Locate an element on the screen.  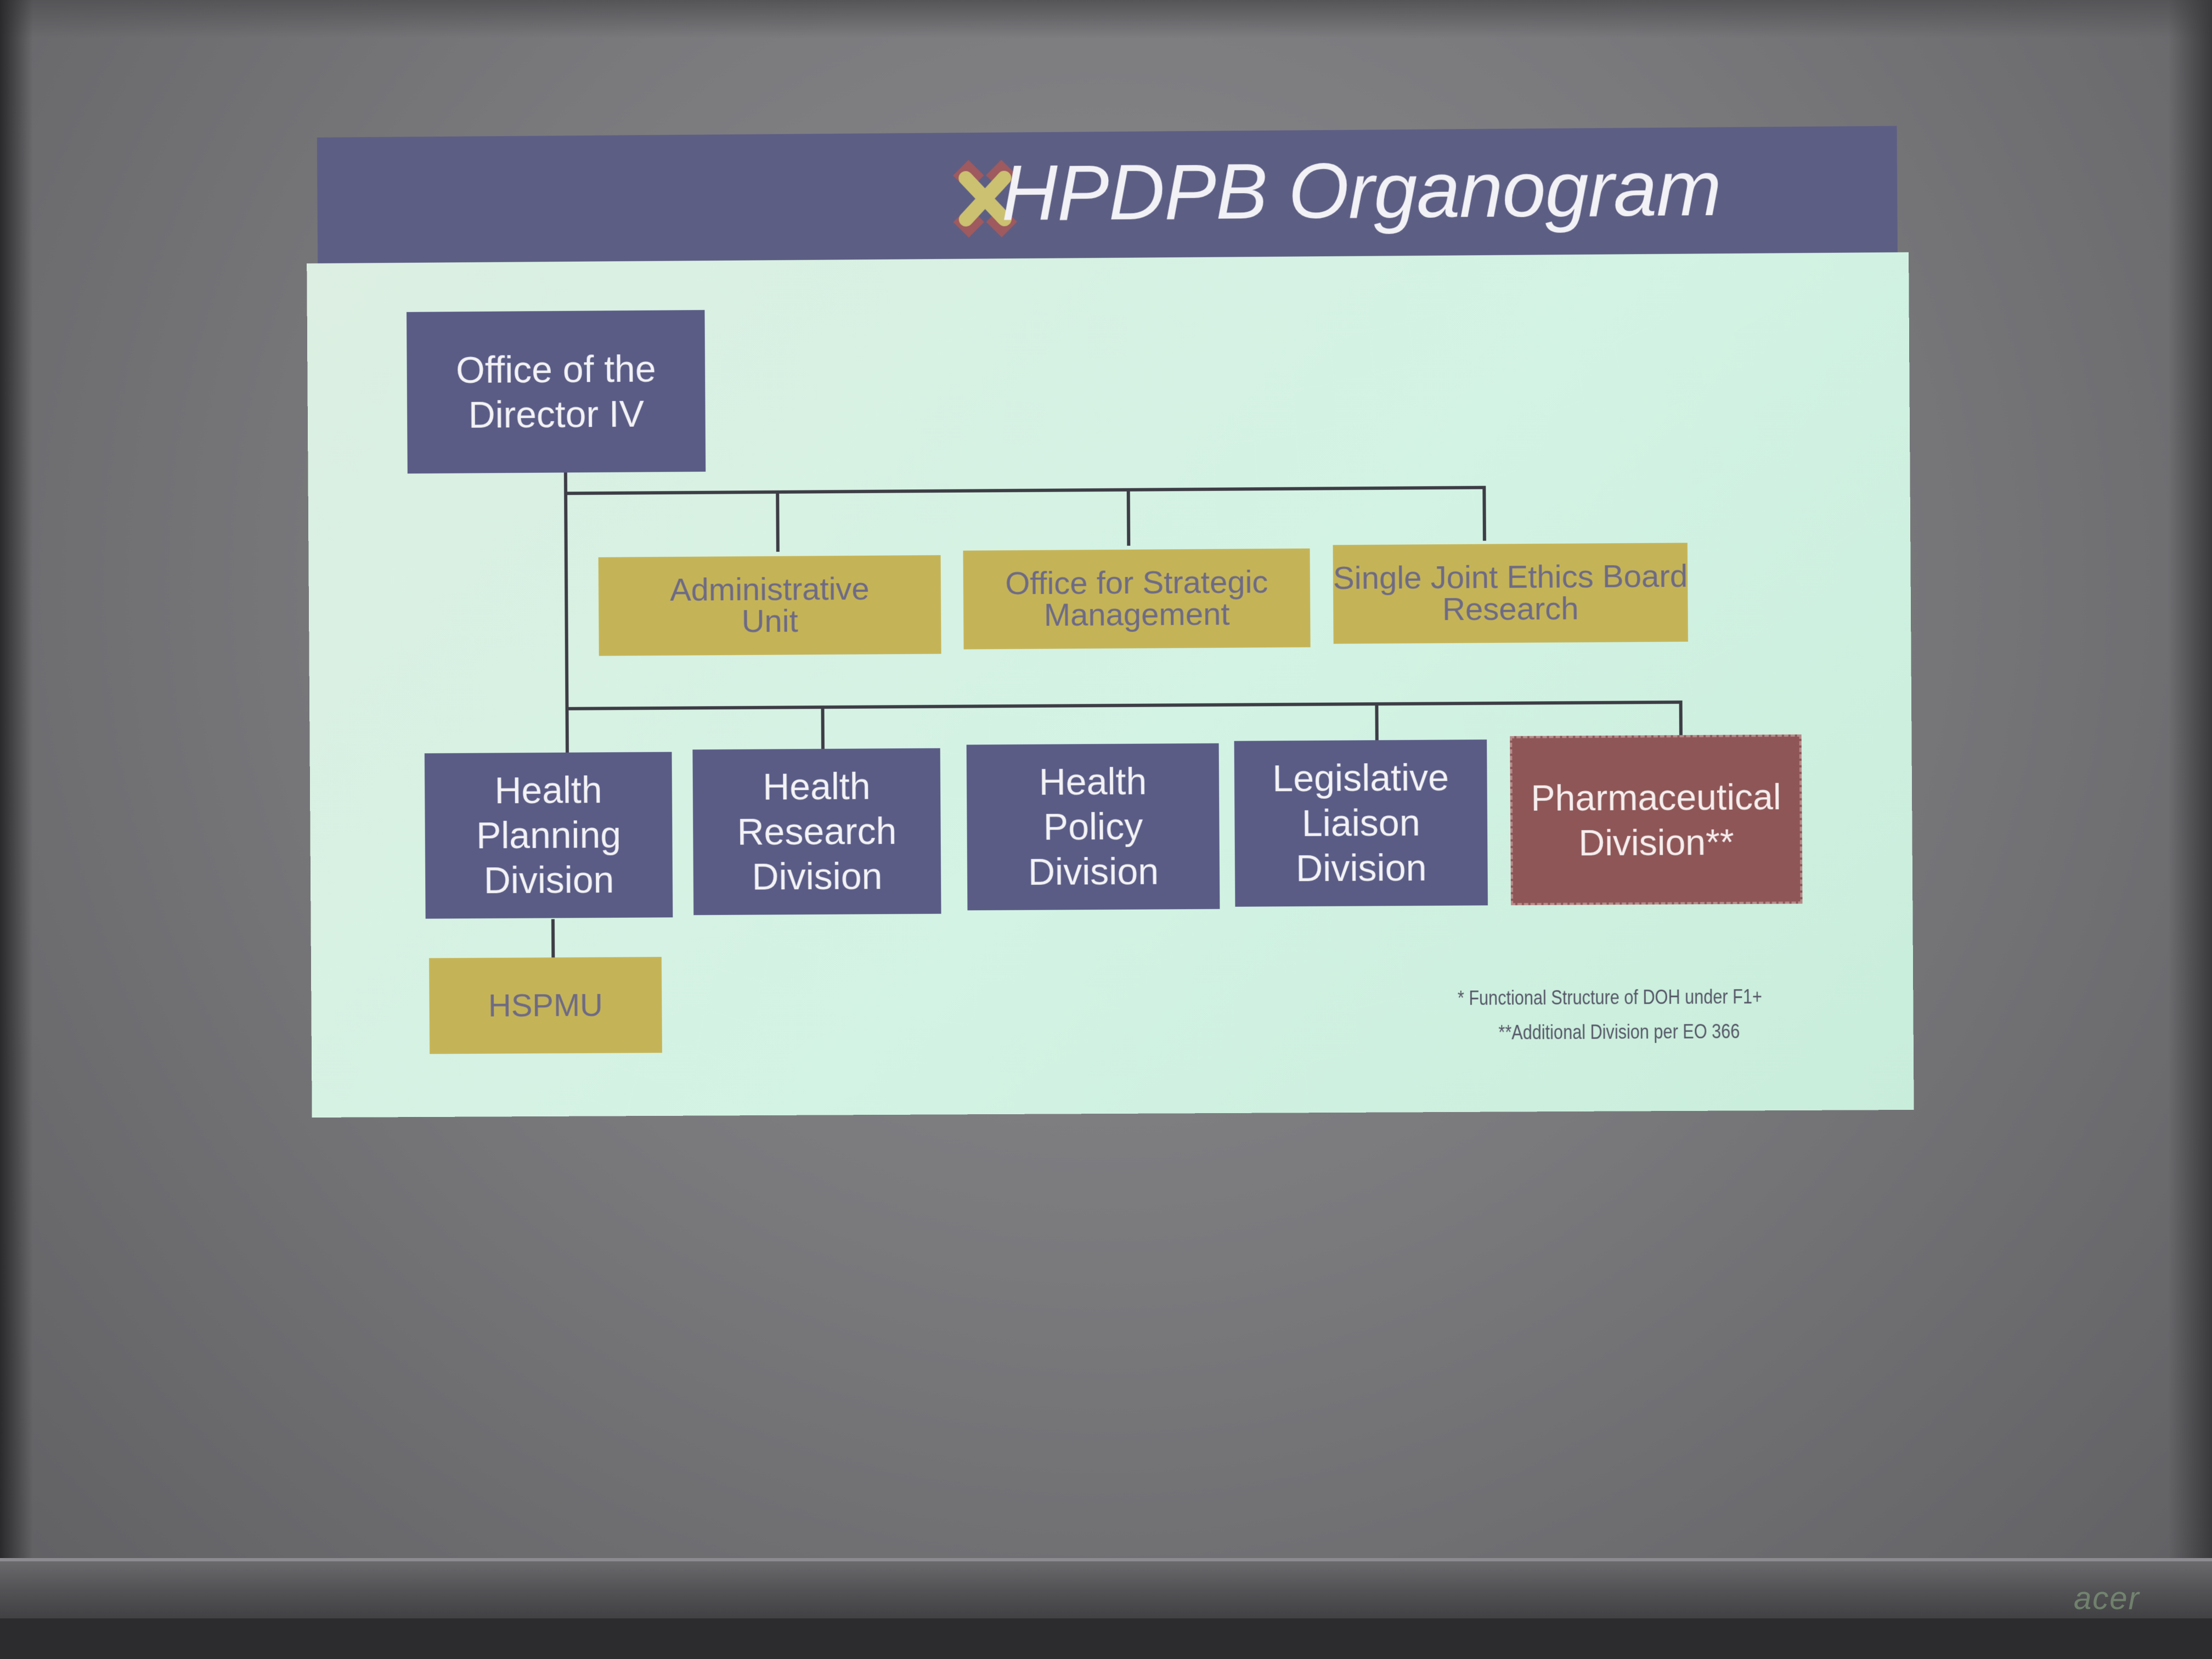
strategic-management-box: Office for Strategic Management is located at coordinates (1136, 599).